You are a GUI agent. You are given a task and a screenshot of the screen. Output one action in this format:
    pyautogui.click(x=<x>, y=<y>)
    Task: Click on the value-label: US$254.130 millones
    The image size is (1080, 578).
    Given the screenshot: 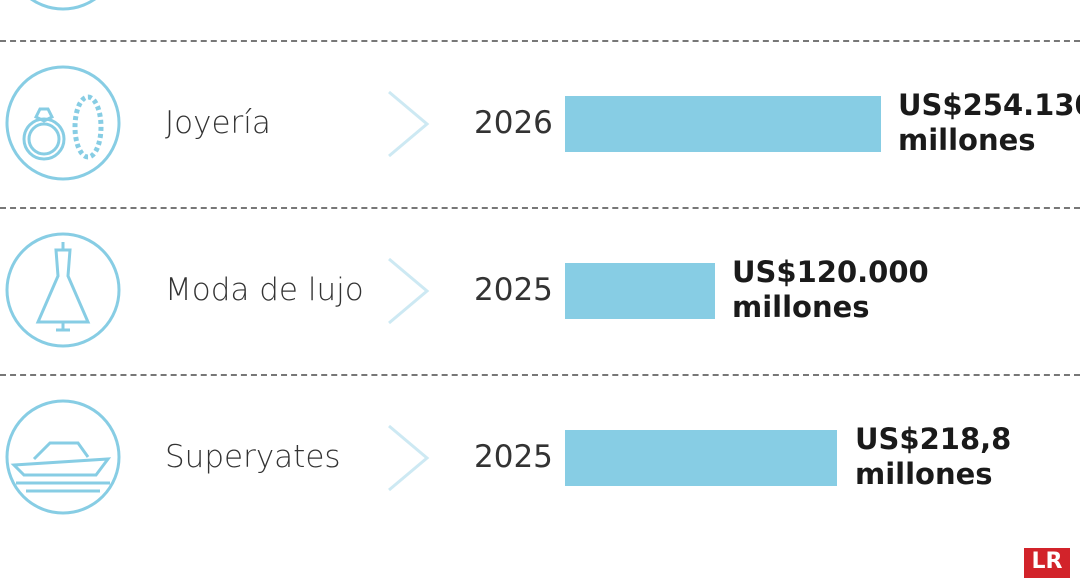 What is the action you would take?
    pyautogui.click(x=989, y=122)
    